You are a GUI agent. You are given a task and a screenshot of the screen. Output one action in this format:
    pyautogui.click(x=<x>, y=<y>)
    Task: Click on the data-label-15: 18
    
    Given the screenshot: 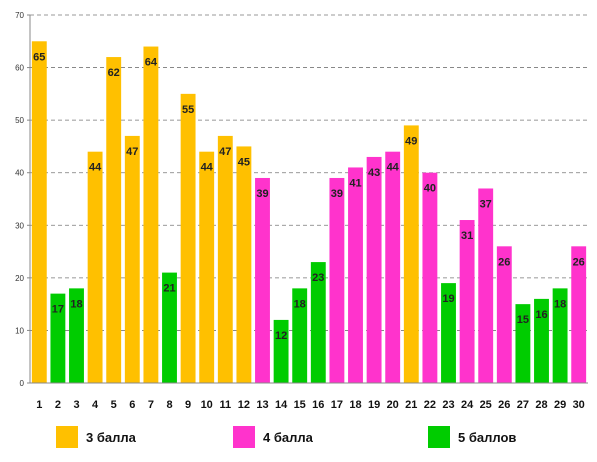 What is the action you would take?
    pyautogui.click(x=300, y=304)
    